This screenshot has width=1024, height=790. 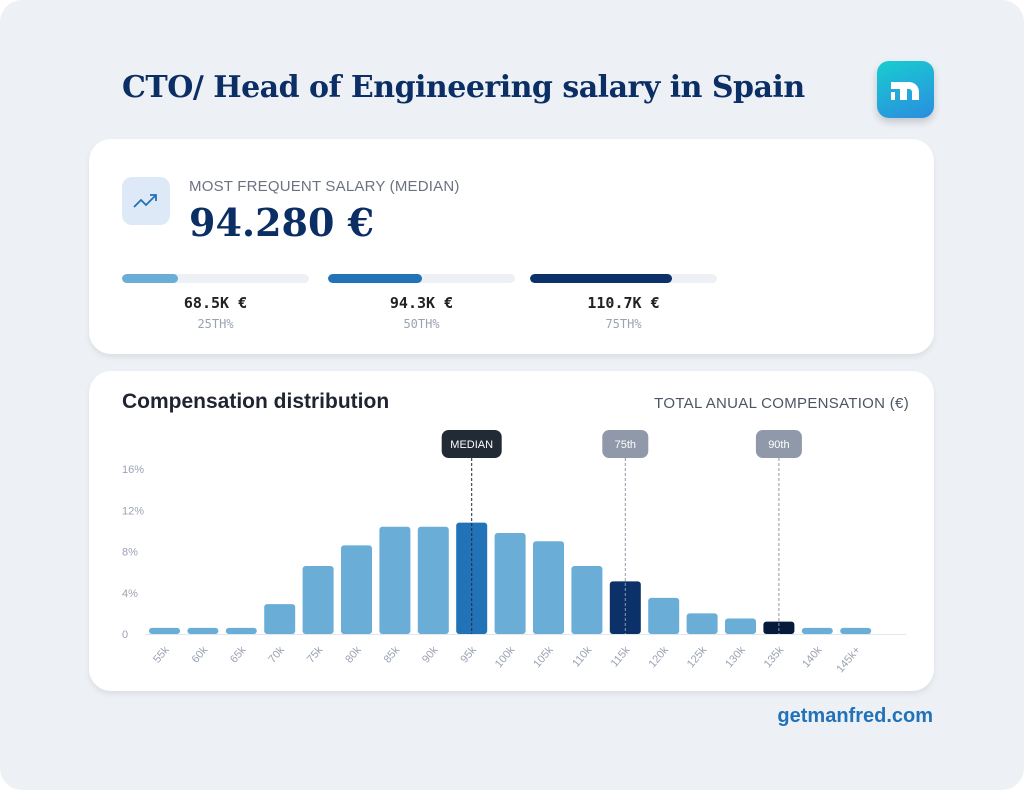 What do you see at coordinates (353, 655) in the screenshot?
I see `x-tick-label: 80k` at bounding box center [353, 655].